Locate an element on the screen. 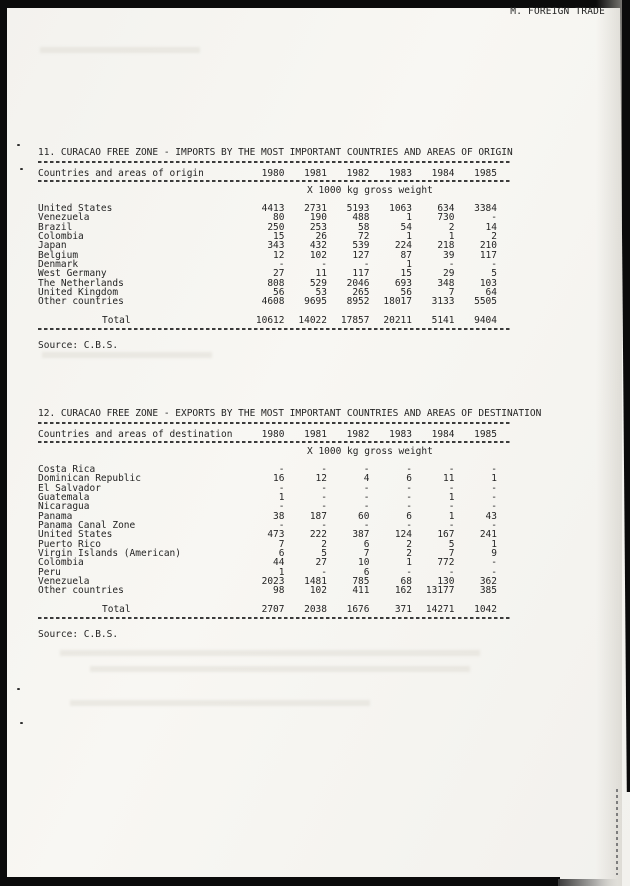 This screenshot has height=886, width=630. total-value-cell: 5141 is located at coordinates (443, 321).